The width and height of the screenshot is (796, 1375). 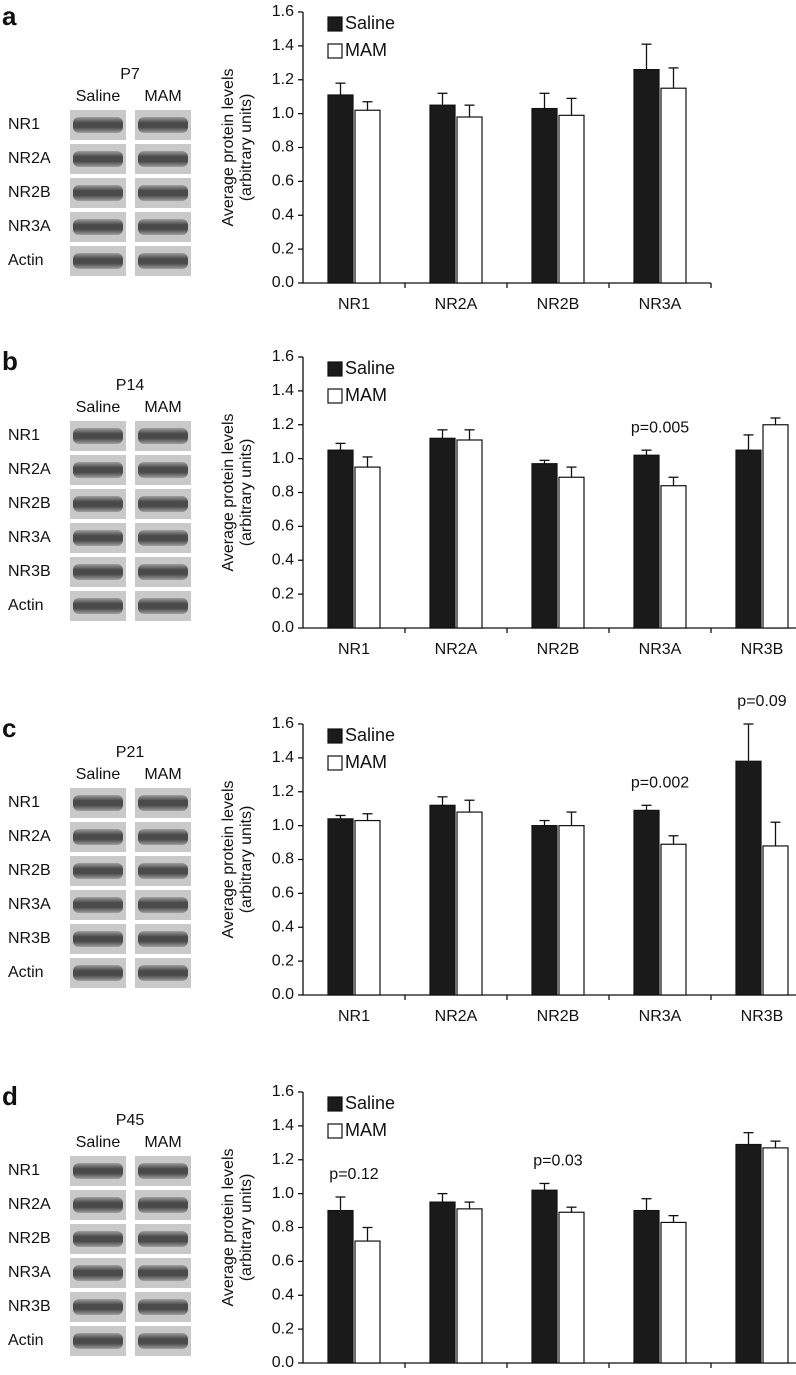 I want to click on panel-label: d, so click(x=10, y=1096).